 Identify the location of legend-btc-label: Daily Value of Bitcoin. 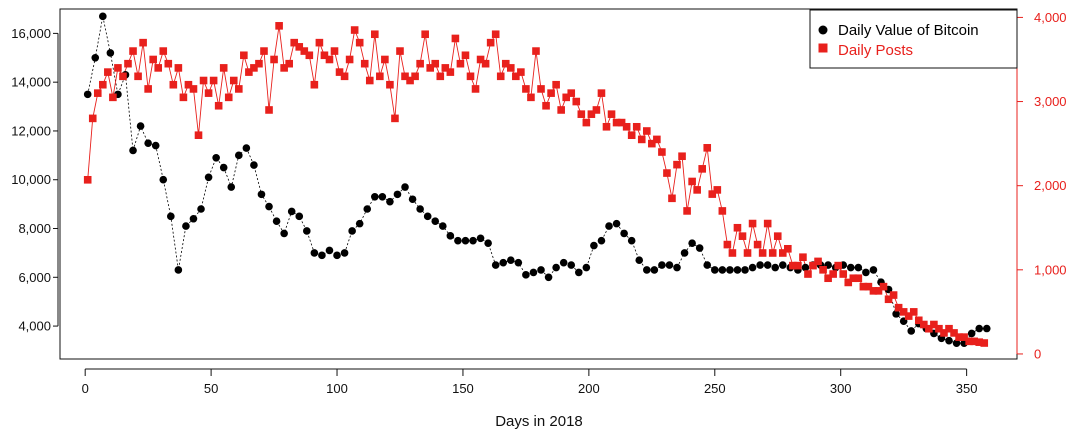
(908, 30).